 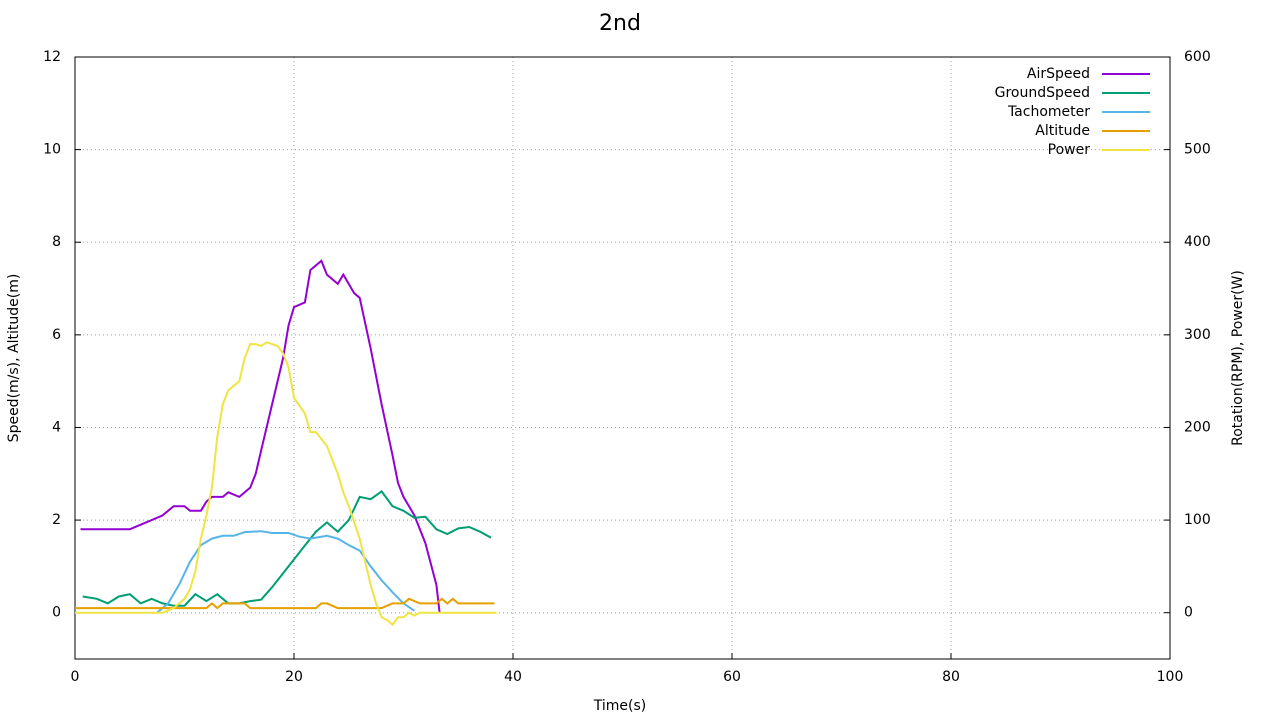 I want to click on x-tick-label: 80, so click(x=951, y=677).